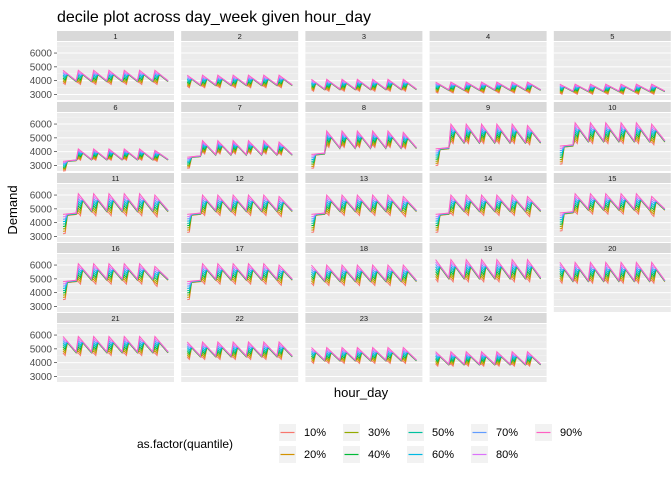 Image resolution: width=672 pixels, height=480 pixels. I want to click on facet-strip-label: 11, so click(116, 178).